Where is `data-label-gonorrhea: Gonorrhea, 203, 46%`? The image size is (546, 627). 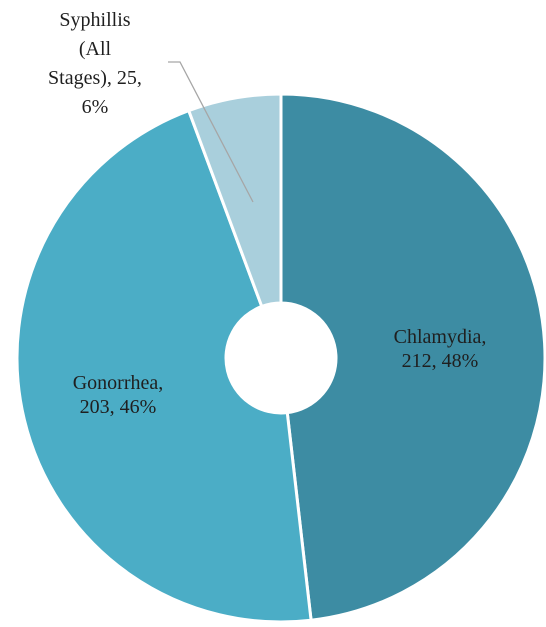
data-label-gonorrhea: Gonorrhea, 203, 46% is located at coordinates (118, 395).